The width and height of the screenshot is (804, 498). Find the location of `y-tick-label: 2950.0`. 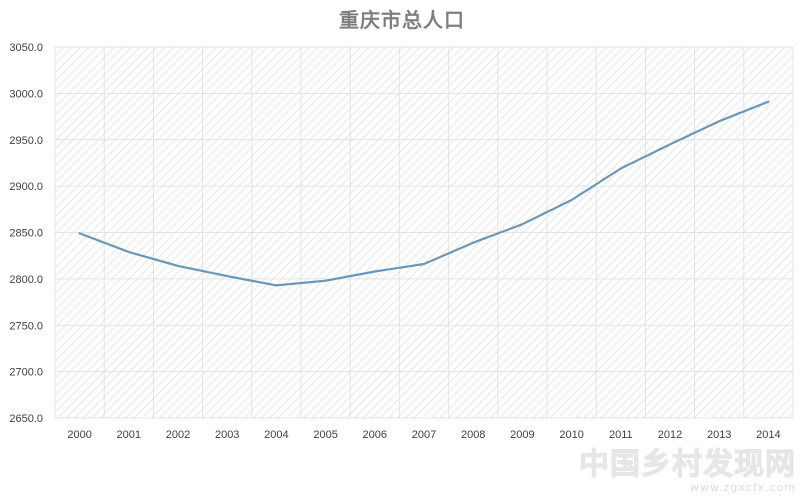

y-tick-label: 2950.0 is located at coordinates (26, 141).